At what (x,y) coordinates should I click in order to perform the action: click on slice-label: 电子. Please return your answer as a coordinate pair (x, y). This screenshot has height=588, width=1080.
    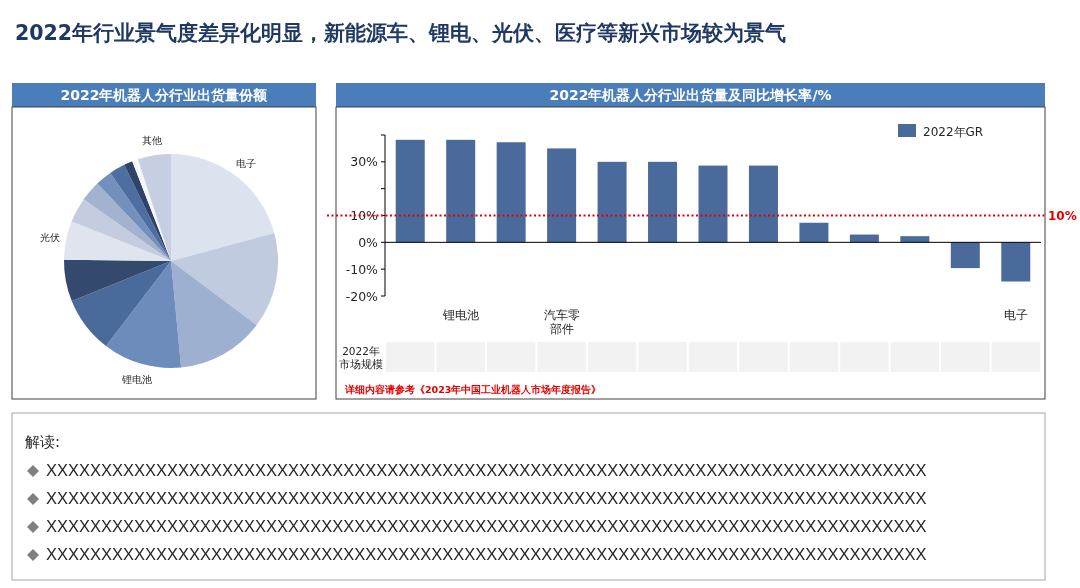
    Looking at the image, I should click on (245, 164).